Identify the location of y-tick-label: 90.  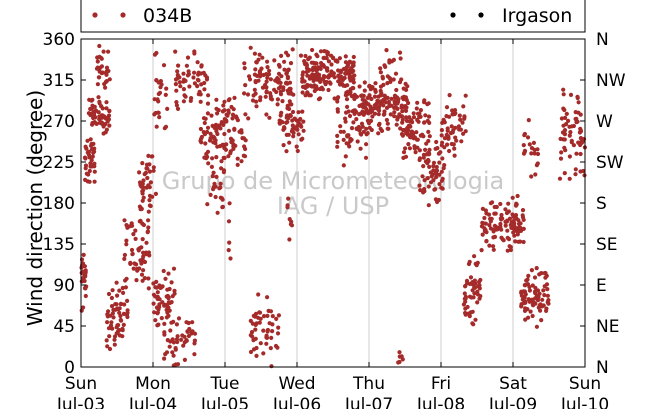
(64, 286).